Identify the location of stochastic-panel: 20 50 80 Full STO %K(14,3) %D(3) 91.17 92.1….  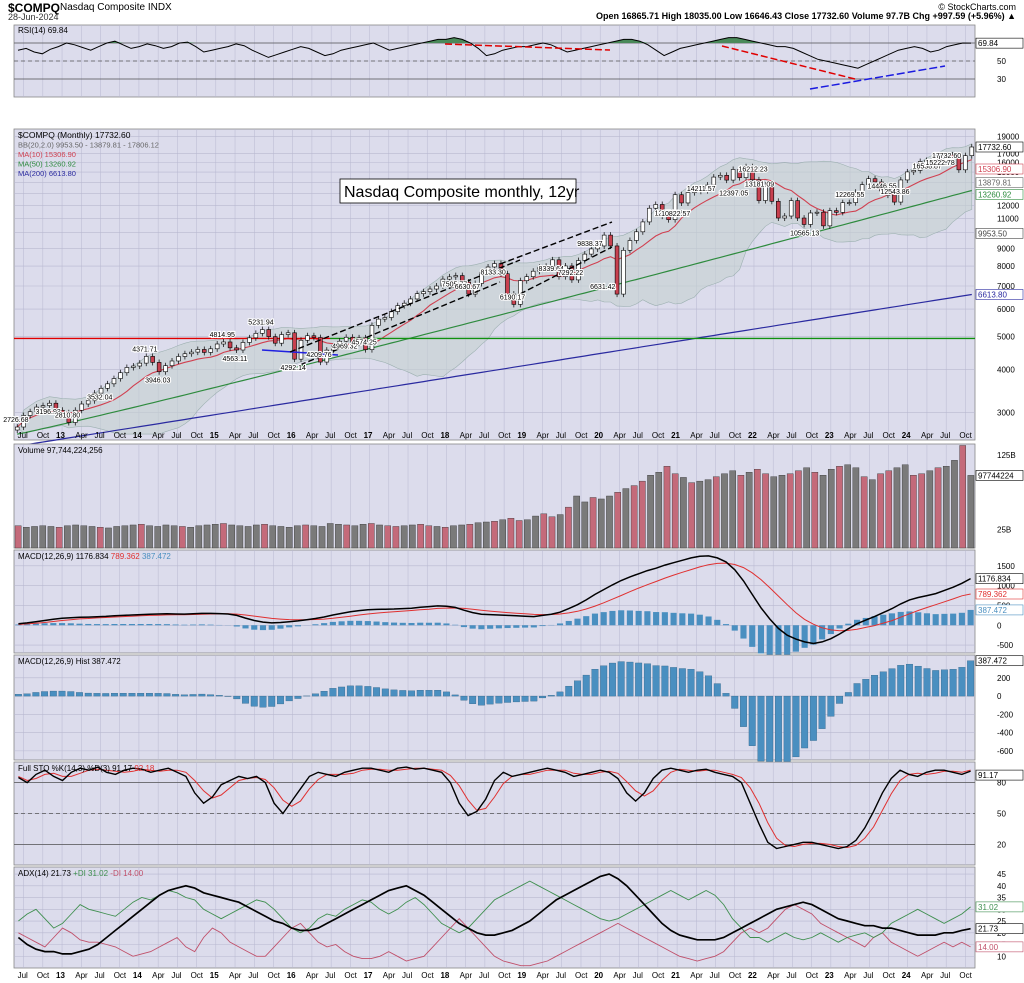
(518, 813).